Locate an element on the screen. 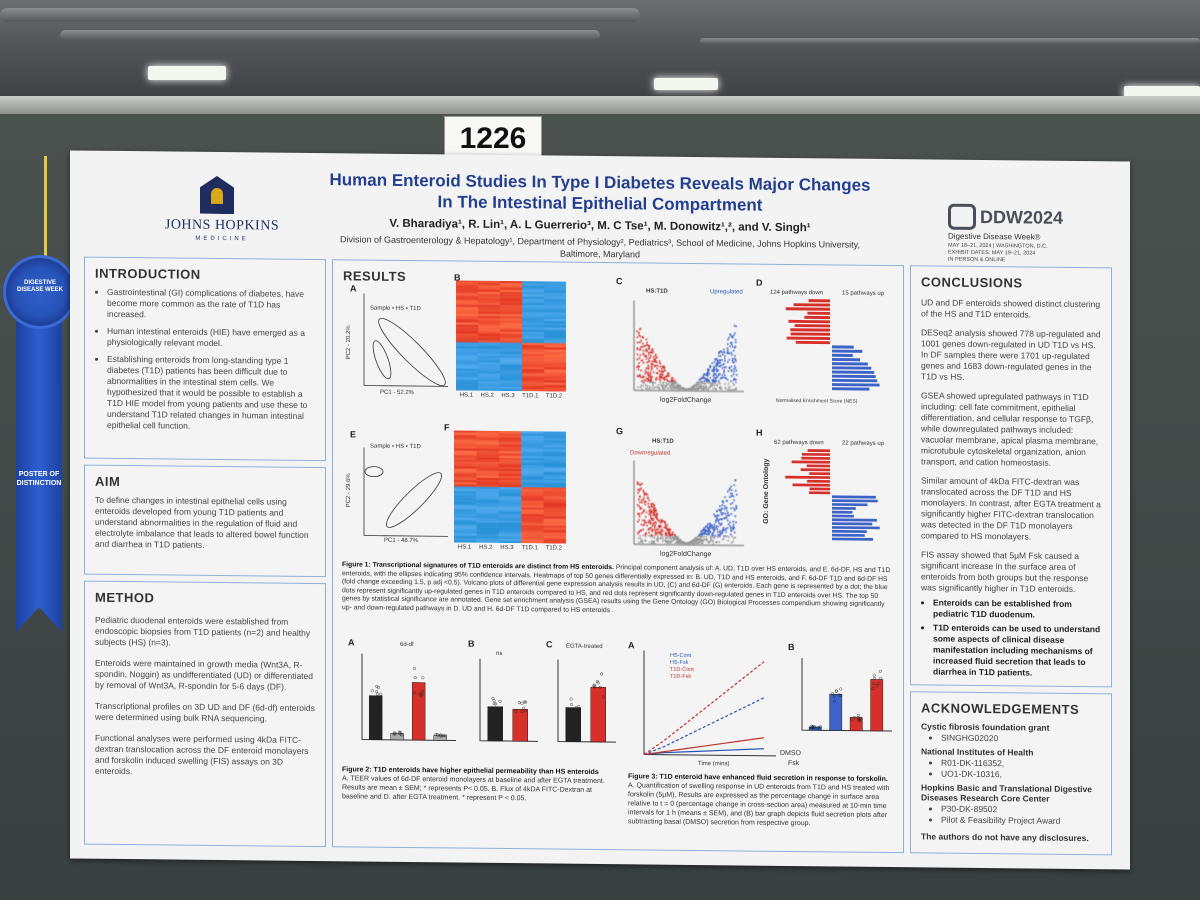  heatmap-column-label: T1D.1 is located at coordinates (529, 548).